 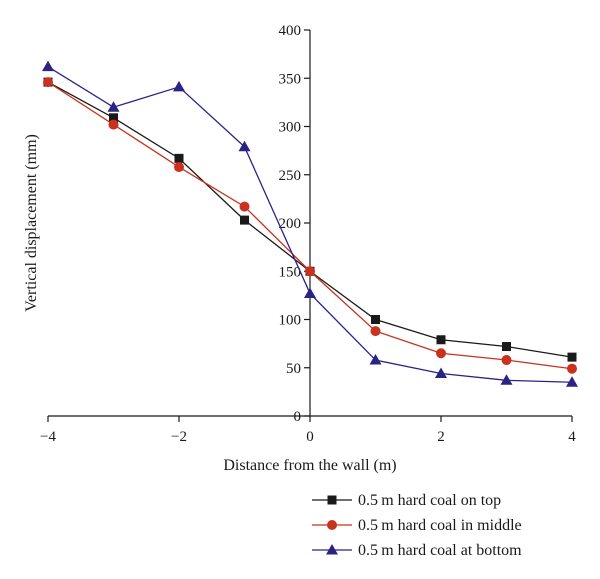 What do you see at coordinates (441, 437) in the screenshot?
I see `x-tick-label: 2` at bounding box center [441, 437].